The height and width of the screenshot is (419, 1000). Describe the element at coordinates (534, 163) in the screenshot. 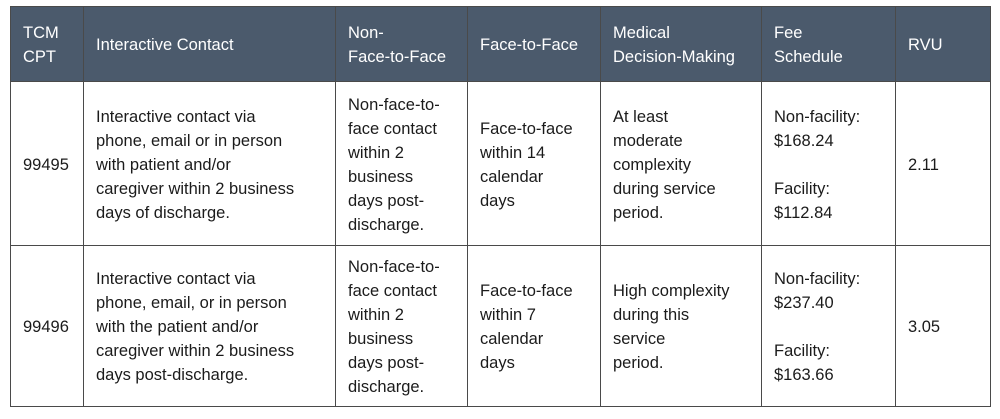

I see `cell-face-to-face: Face-to-face within 14 calendar days` at that location.